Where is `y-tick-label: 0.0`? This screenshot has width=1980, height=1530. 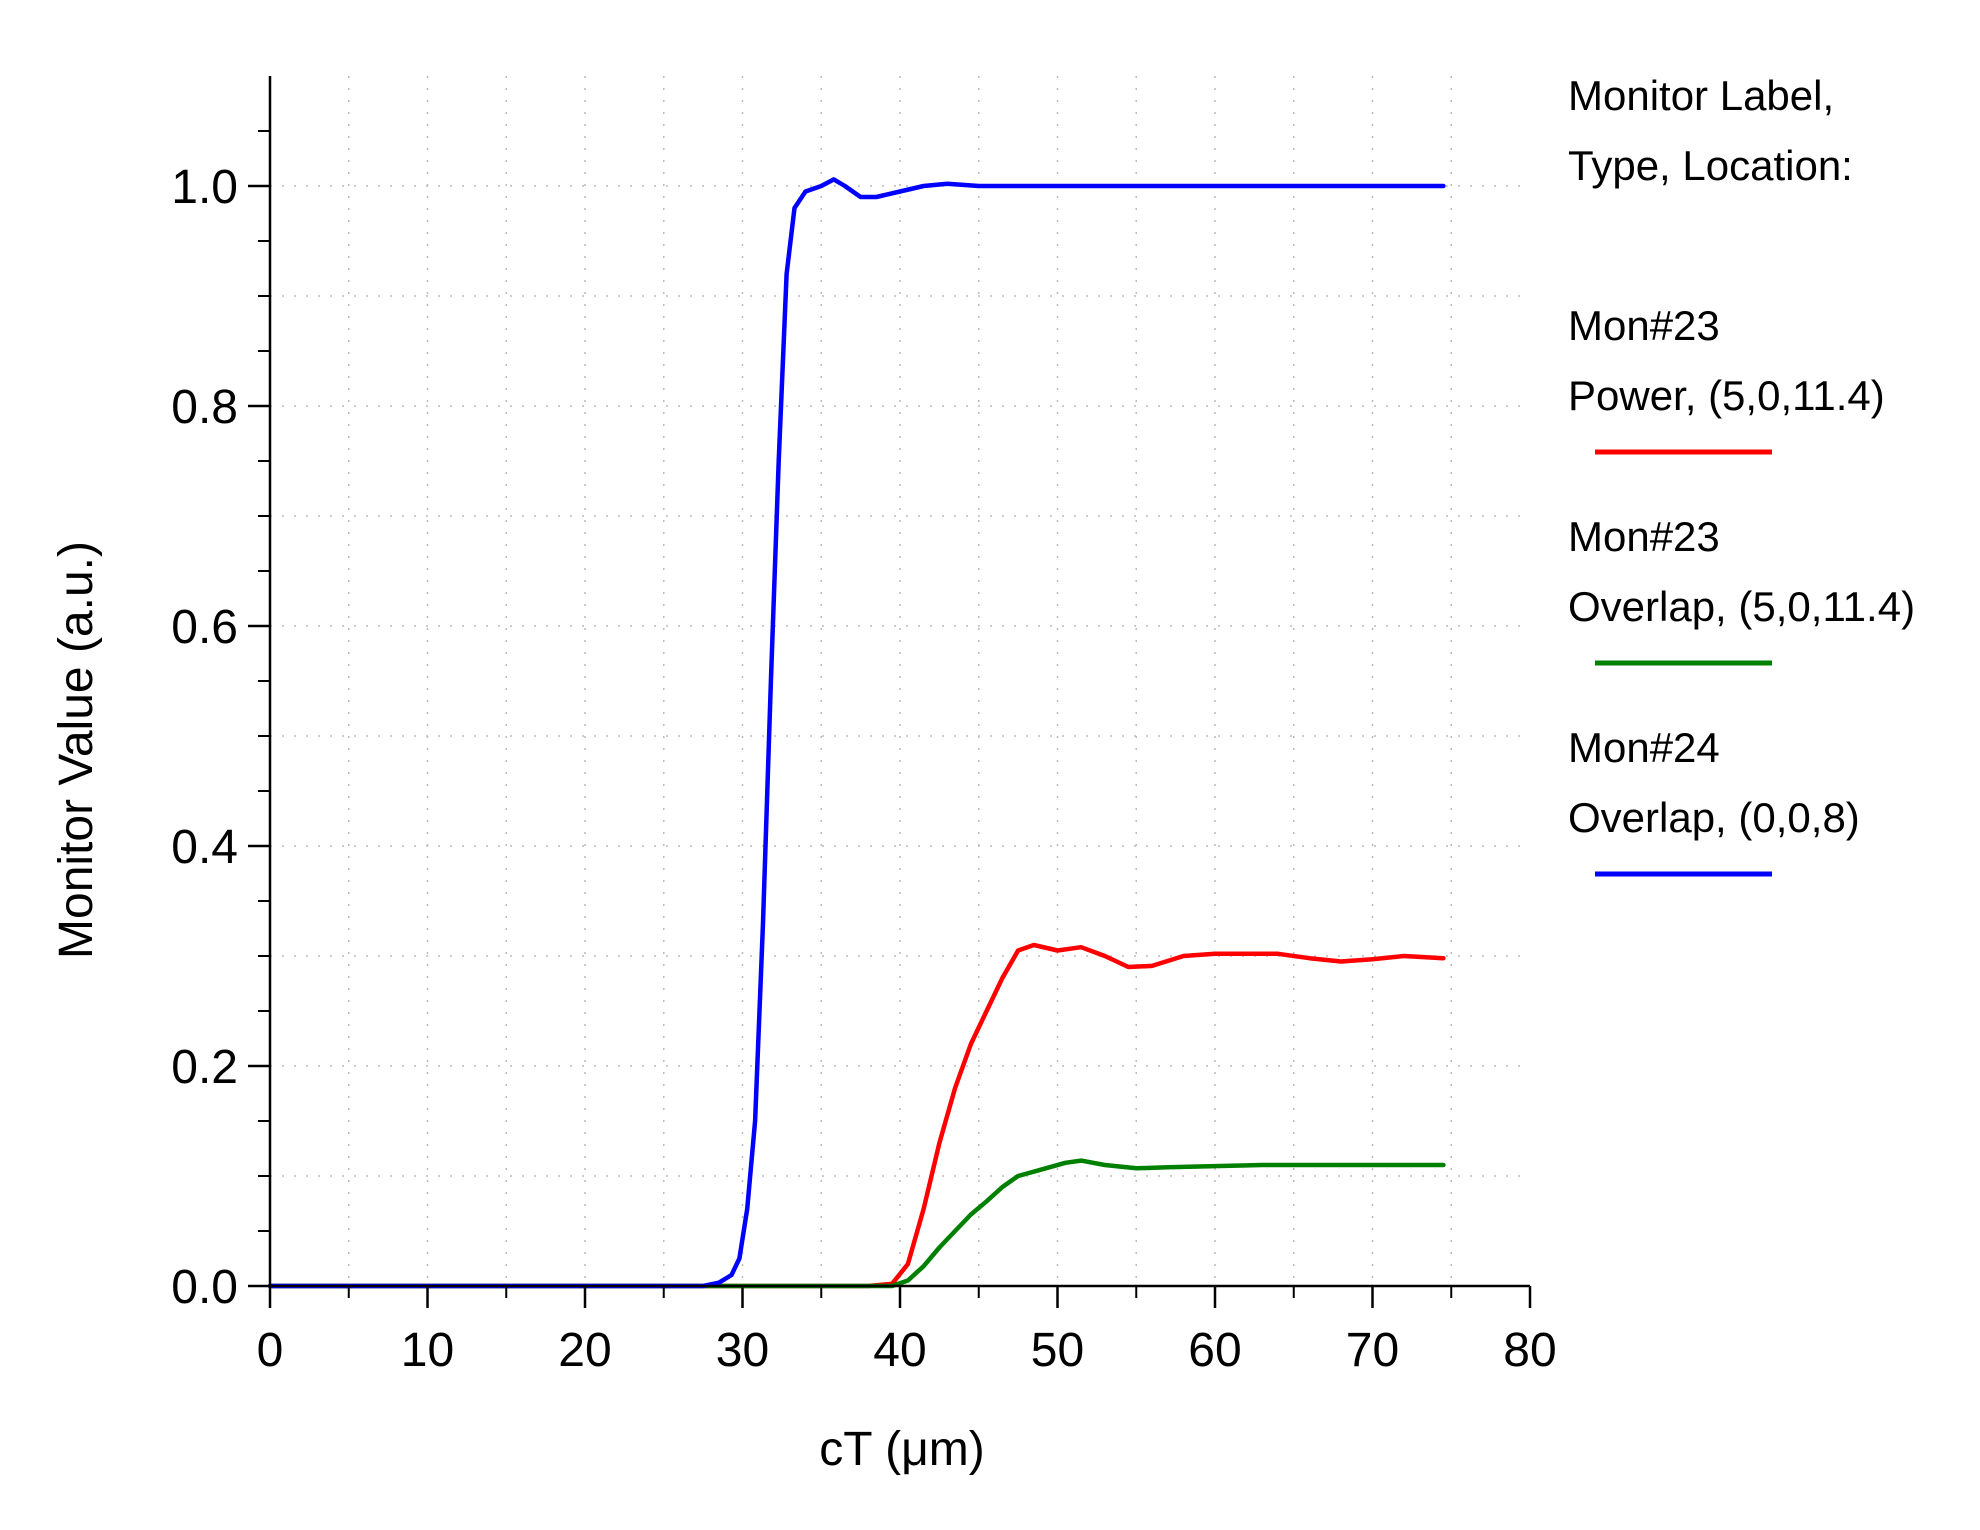
y-tick-label: 0.0 is located at coordinates (204, 1287).